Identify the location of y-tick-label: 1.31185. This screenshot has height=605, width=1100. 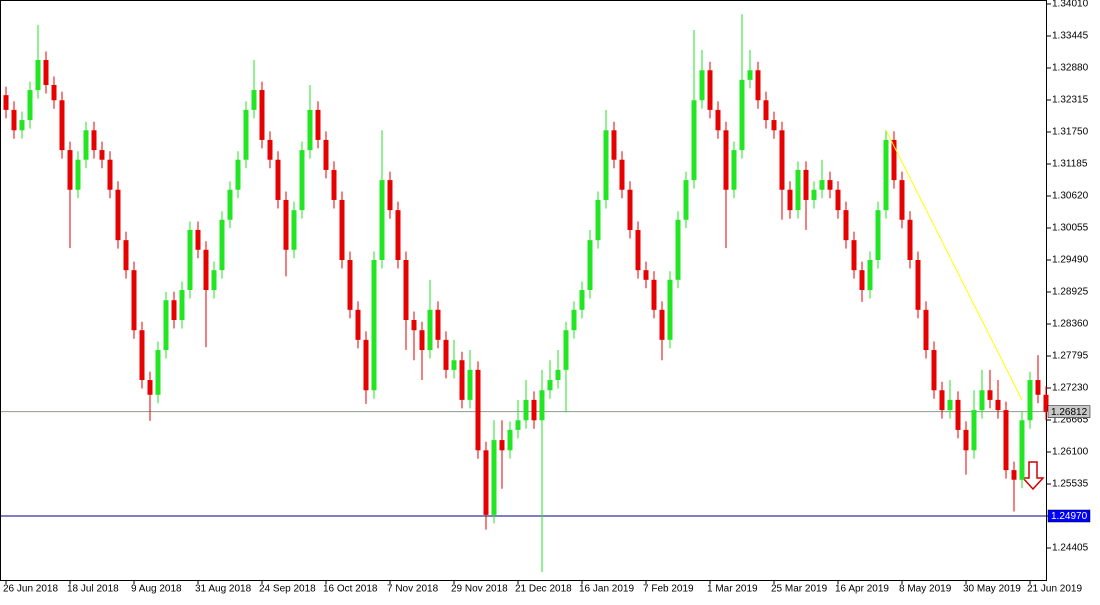
(1070, 164).